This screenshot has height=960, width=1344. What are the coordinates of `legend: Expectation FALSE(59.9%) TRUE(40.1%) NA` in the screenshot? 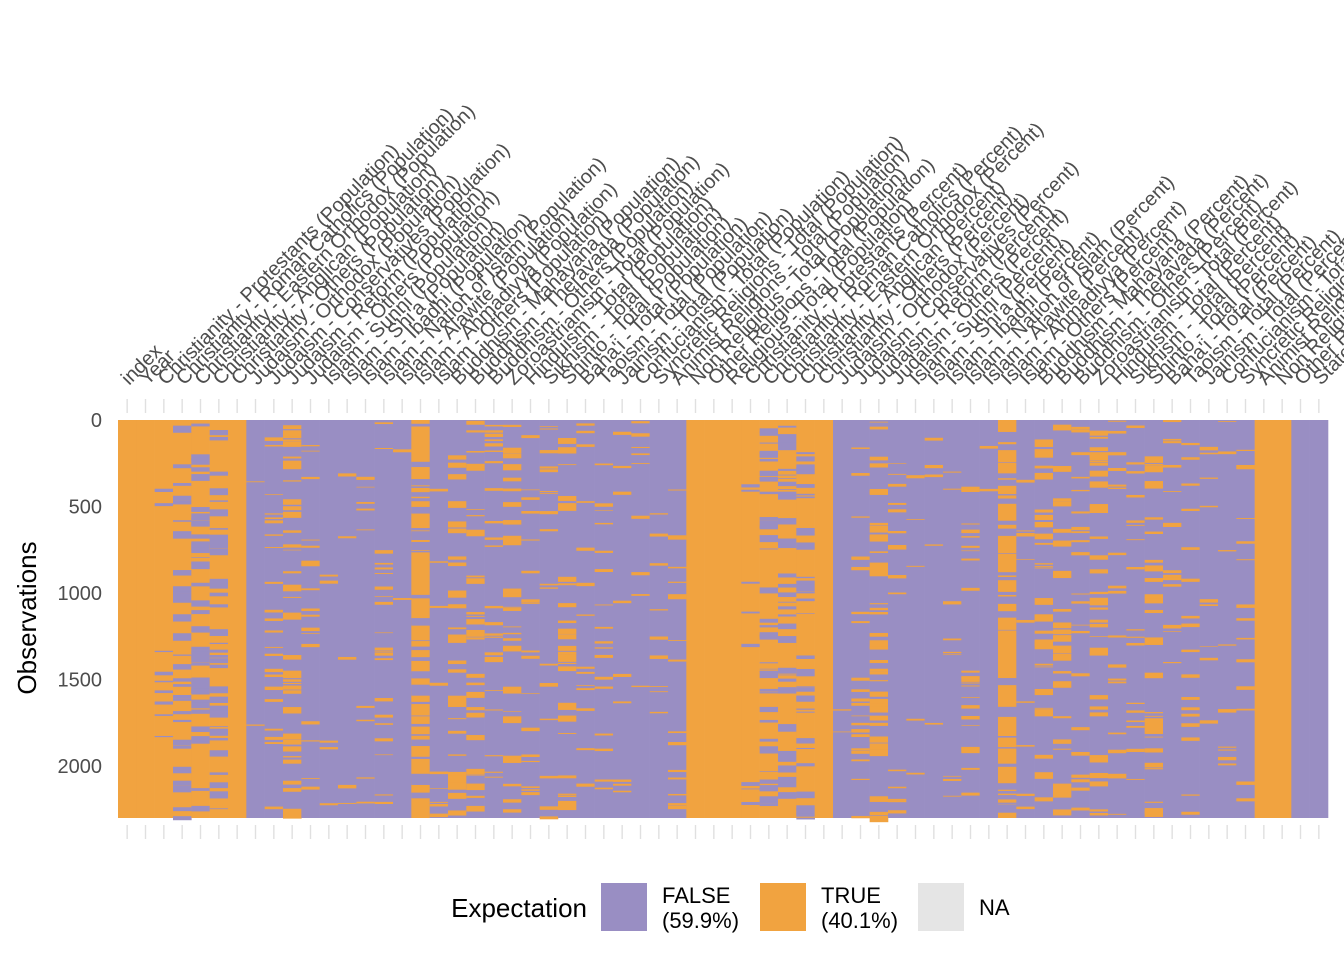 It's located at (730, 908).